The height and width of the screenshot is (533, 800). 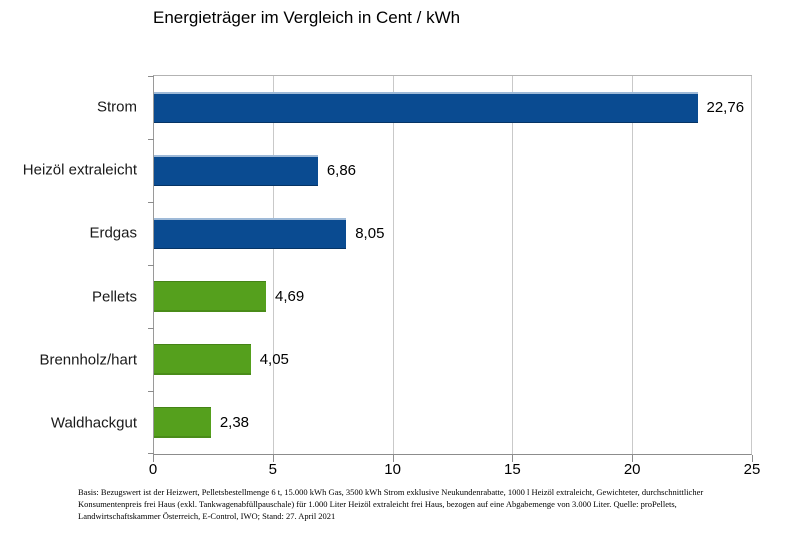 What do you see at coordinates (452, 233) in the screenshot?
I see `bar-row: 8,05` at bounding box center [452, 233].